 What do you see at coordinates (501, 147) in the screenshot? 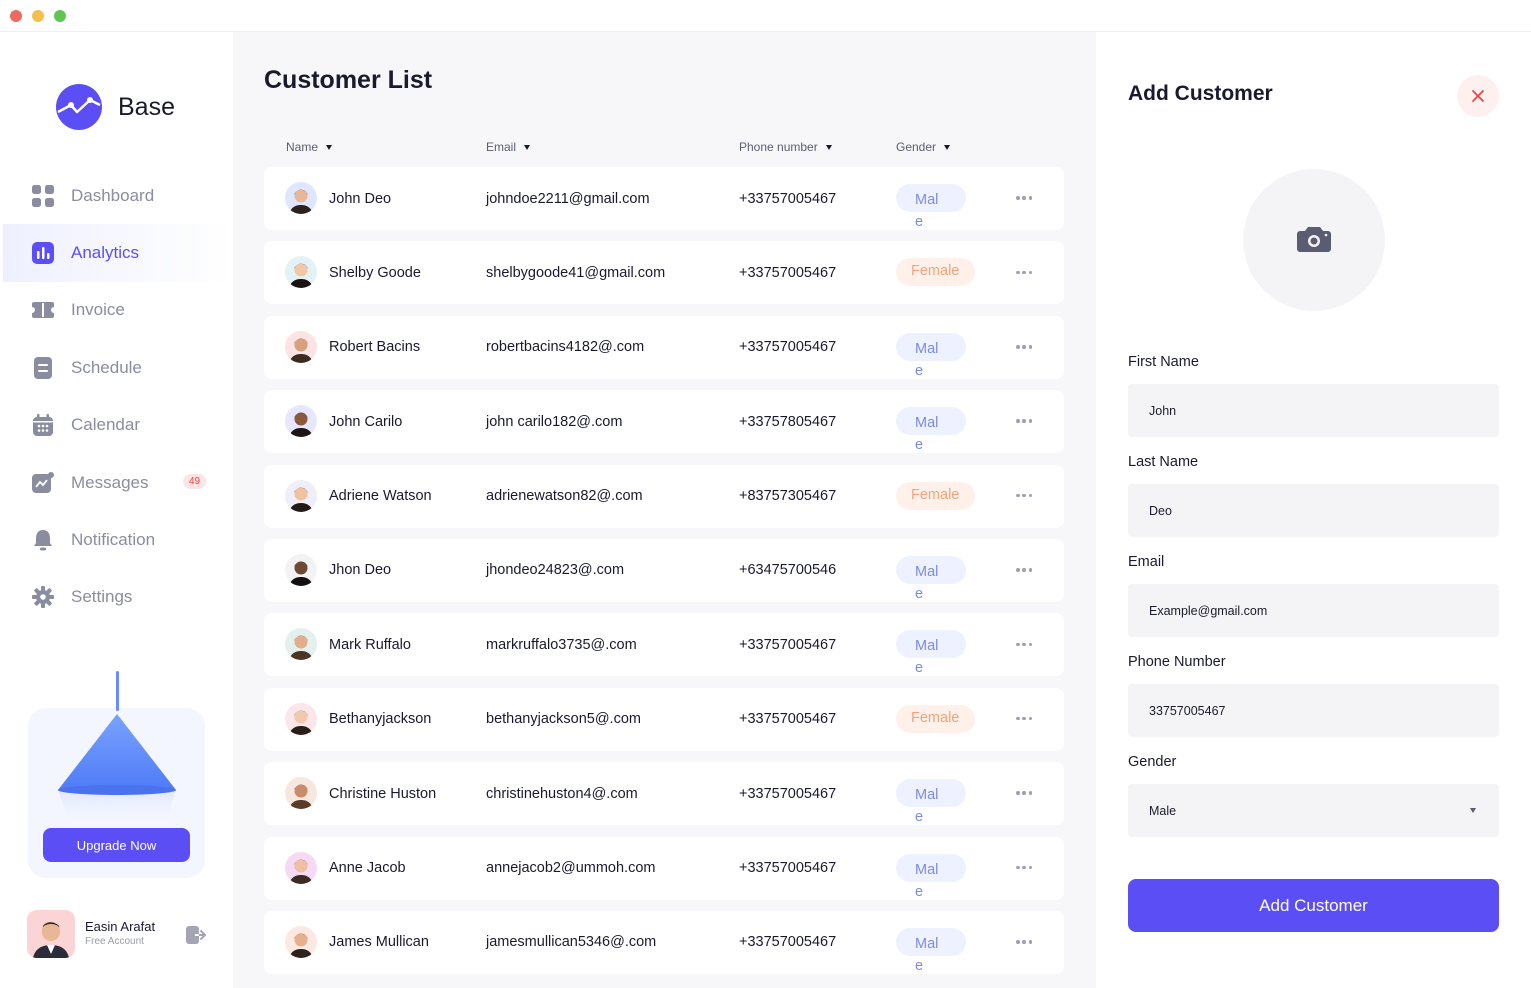
I see `column-header-label: Email` at bounding box center [501, 147].